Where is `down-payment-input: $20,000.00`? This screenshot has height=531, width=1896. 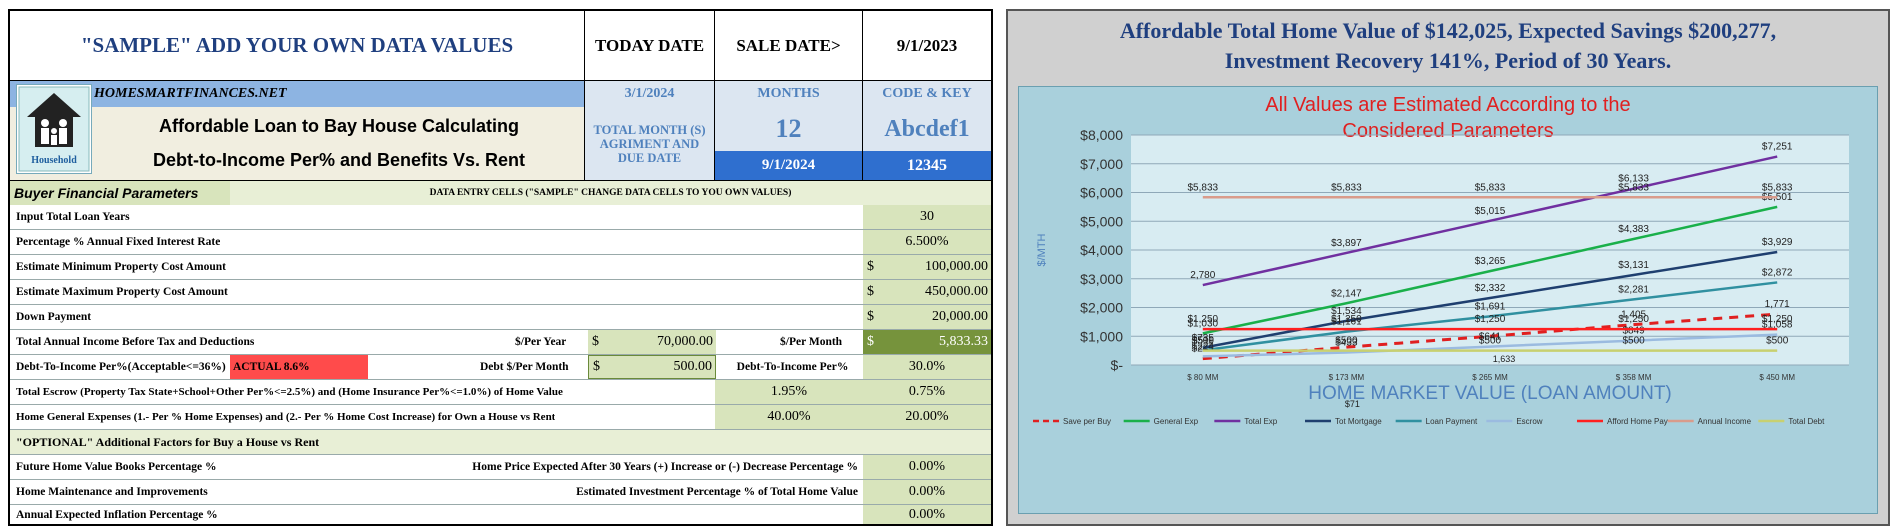
down-payment-input: $20,000.00 is located at coordinates (927, 317).